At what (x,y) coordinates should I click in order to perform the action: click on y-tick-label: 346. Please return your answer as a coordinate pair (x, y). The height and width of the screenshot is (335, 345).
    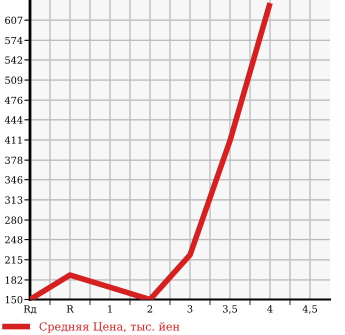
    Looking at the image, I should click on (13, 180).